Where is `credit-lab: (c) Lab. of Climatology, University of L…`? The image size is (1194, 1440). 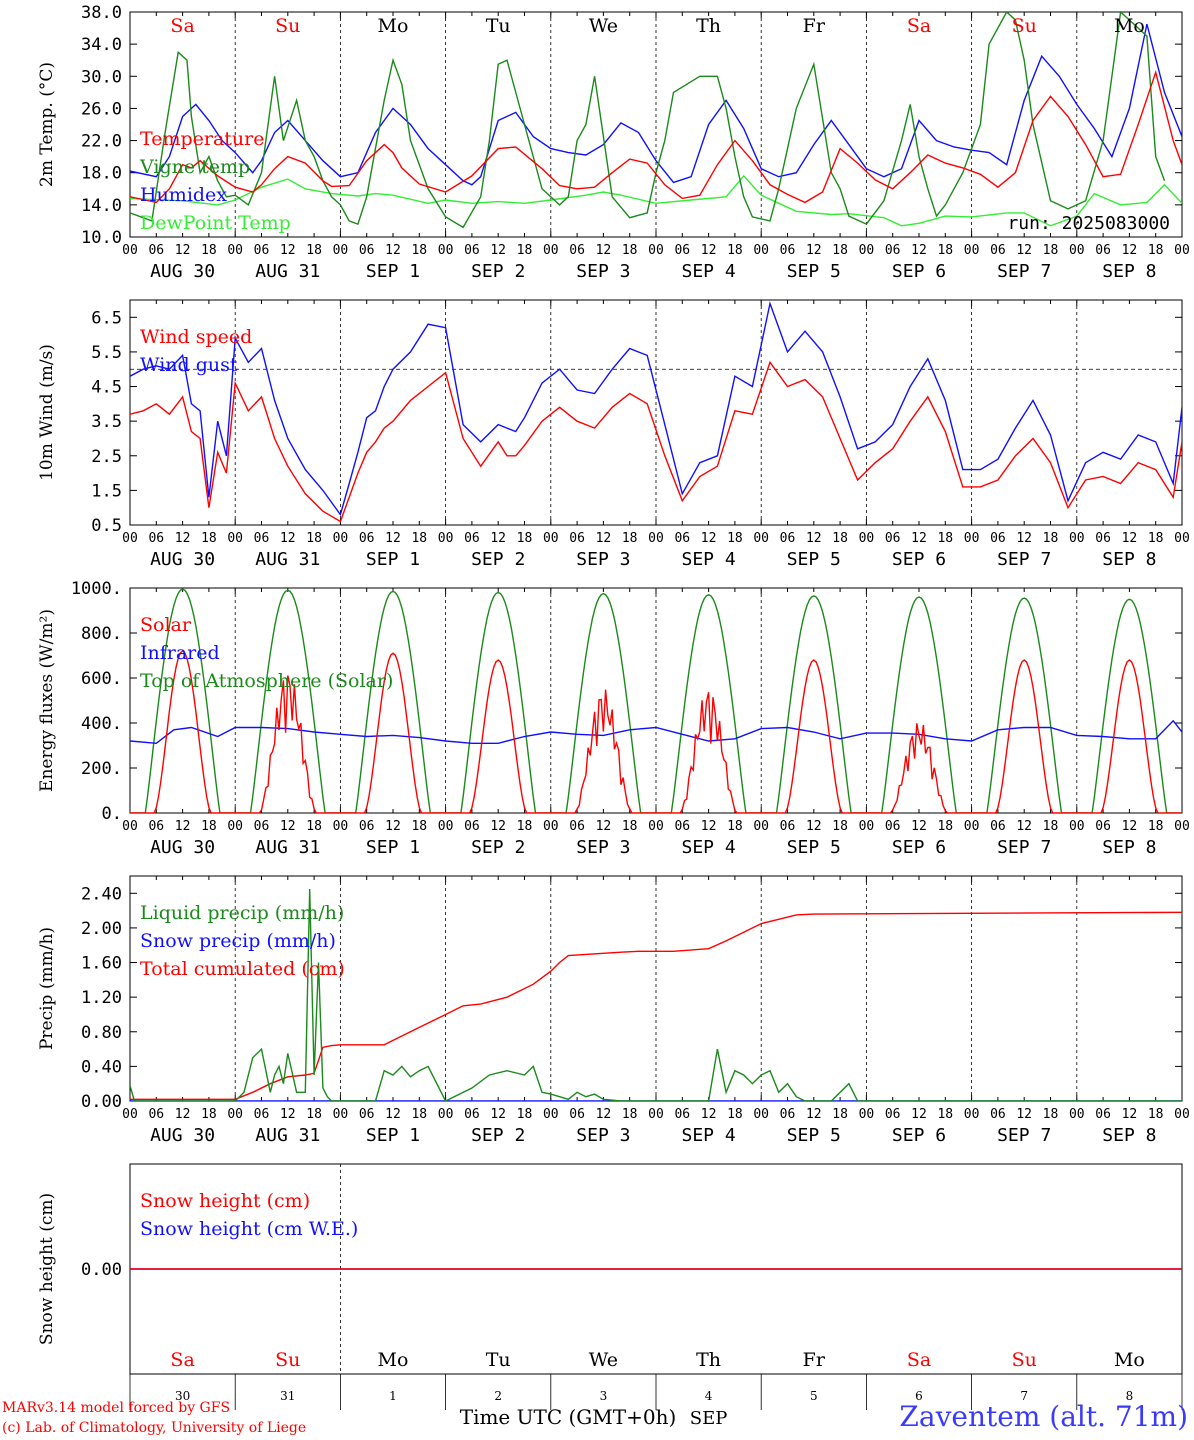
credit-lab: (c) Lab. of Climatology, University of L… is located at coordinates (154, 1428).